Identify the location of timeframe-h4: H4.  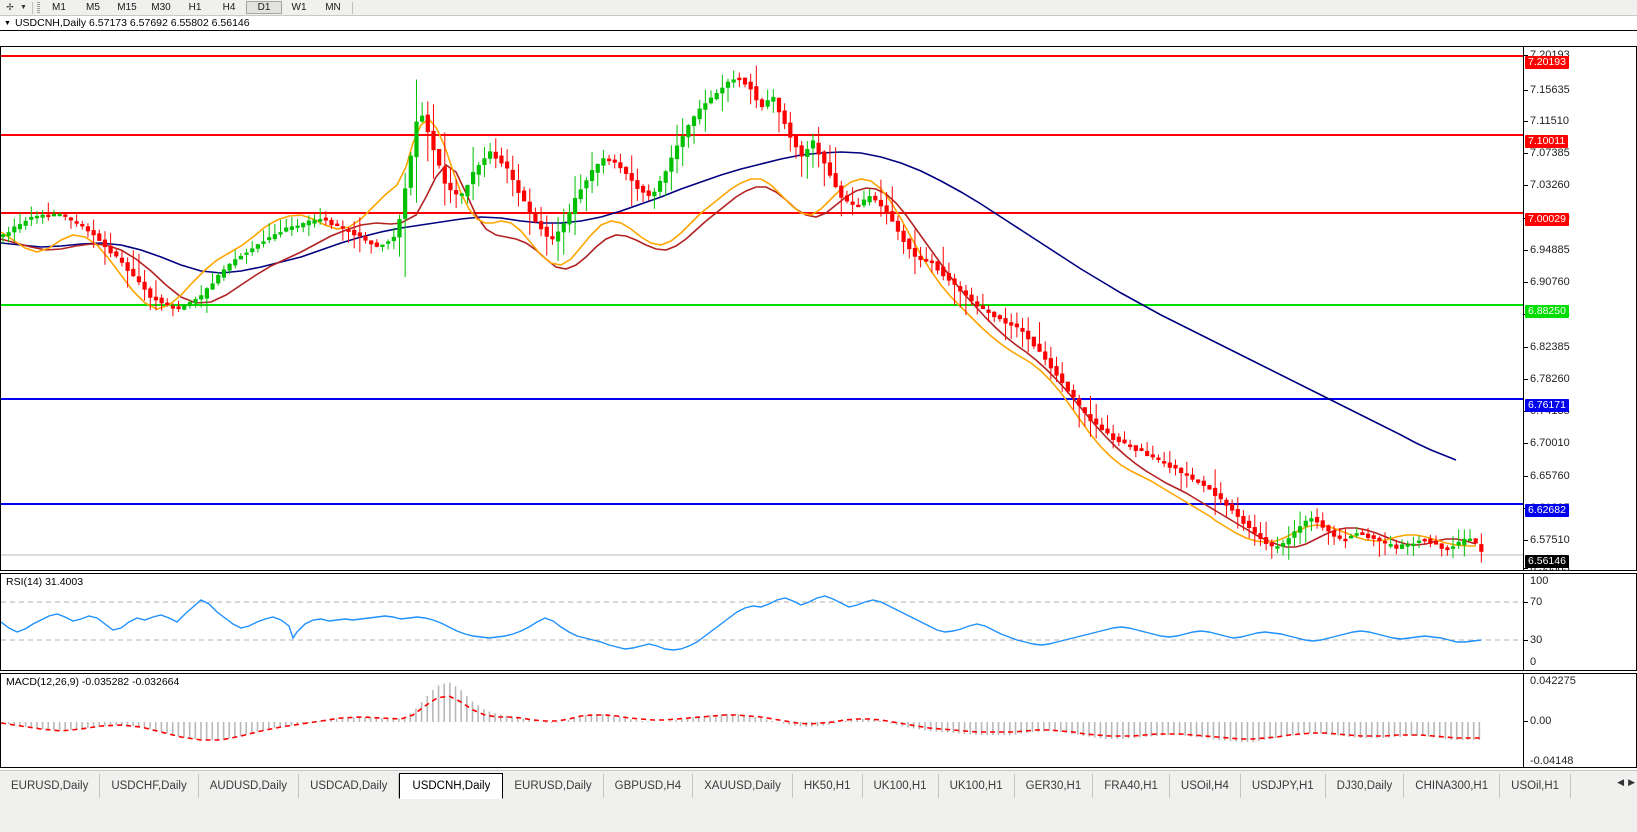
(229, 7).